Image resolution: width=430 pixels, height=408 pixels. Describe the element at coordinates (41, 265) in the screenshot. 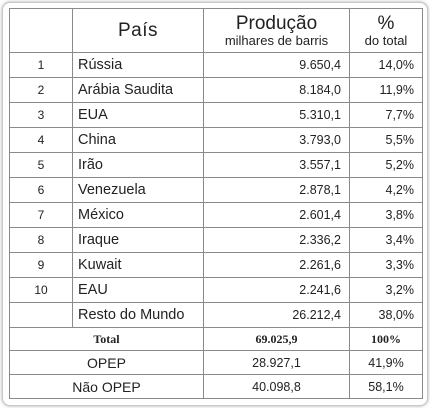

I see `rank-cell: 9` at that location.